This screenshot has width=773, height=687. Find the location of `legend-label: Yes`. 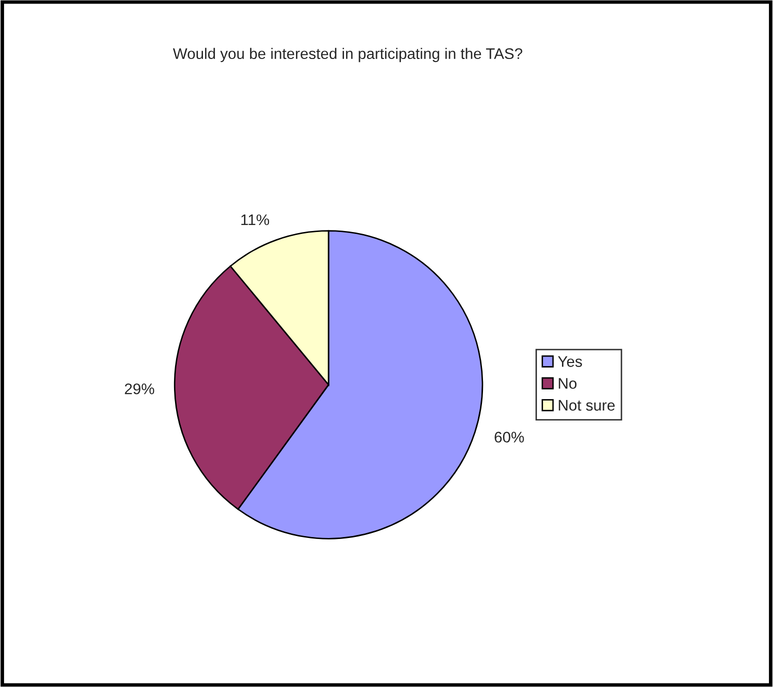

legend-label: Yes is located at coordinates (570, 361).